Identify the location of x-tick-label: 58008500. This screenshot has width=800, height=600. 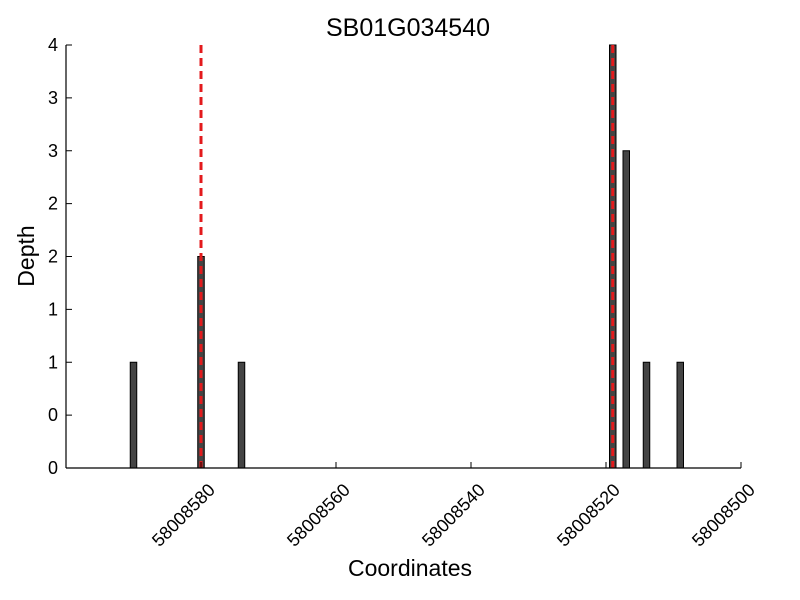
(723, 515).